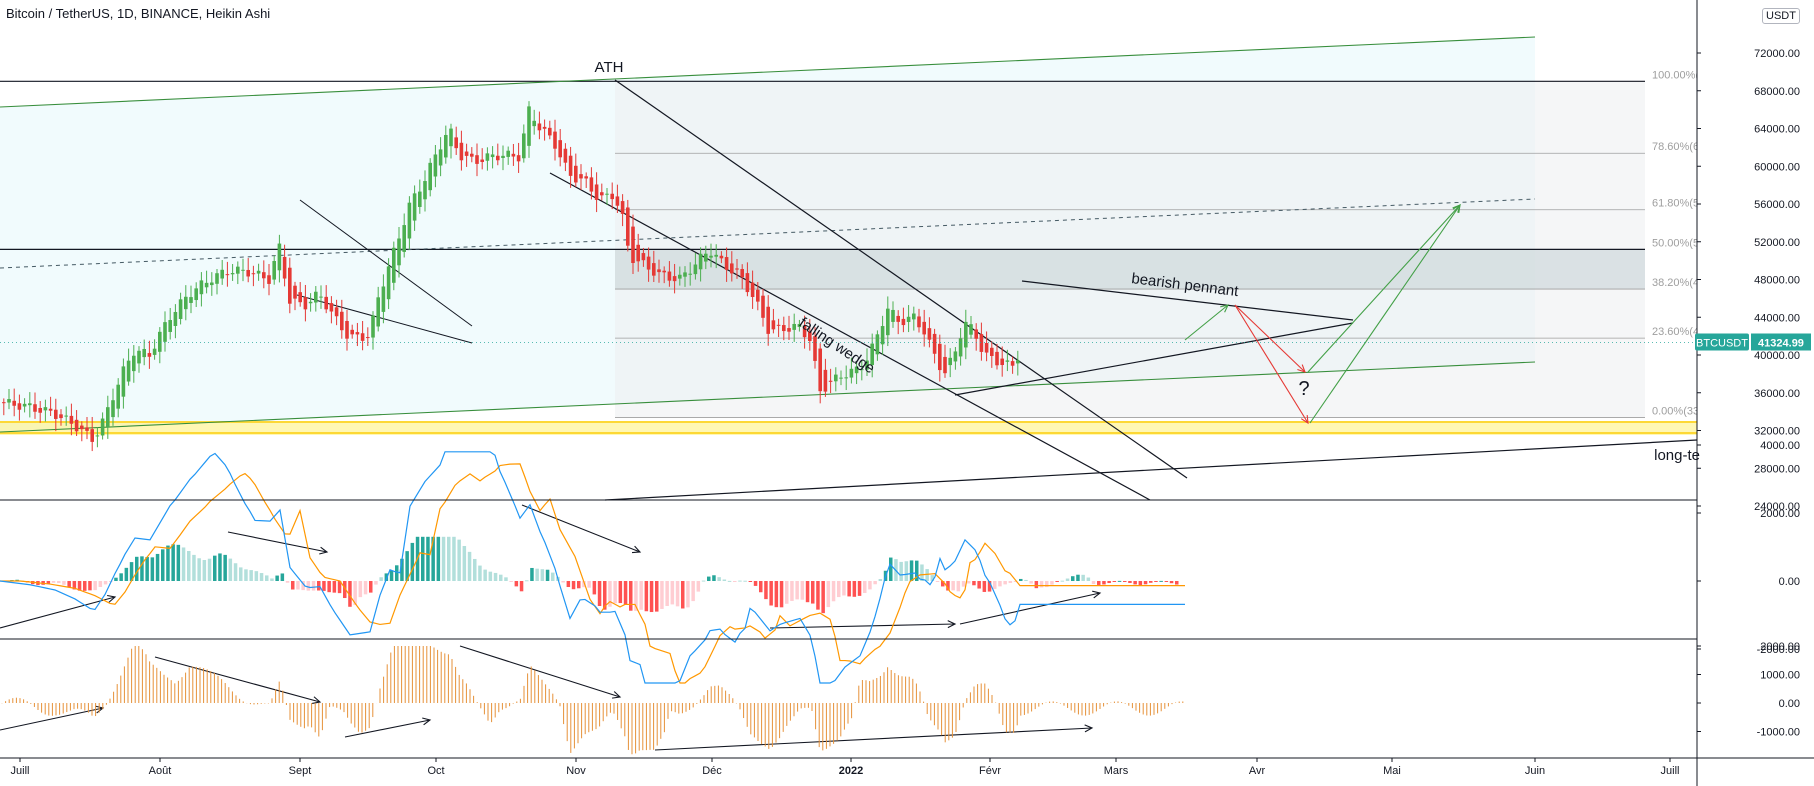 The image size is (1814, 786). Describe the element at coordinates (768, 233) in the screenshot. I see `channel-mid-dashed` at that location.